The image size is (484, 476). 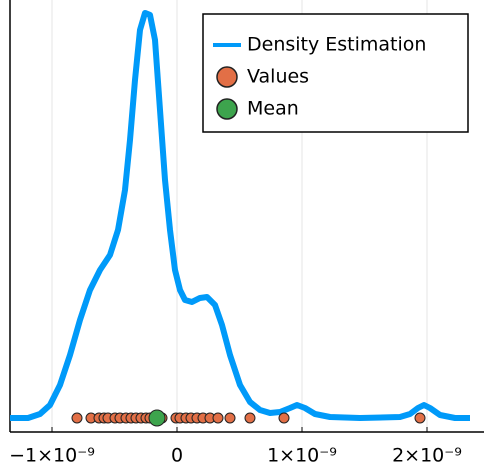 What do you see at coordinates (336, 45) in the screenshot?
I see `legend-label: Density Estimation` at bounding box center [336, 45].